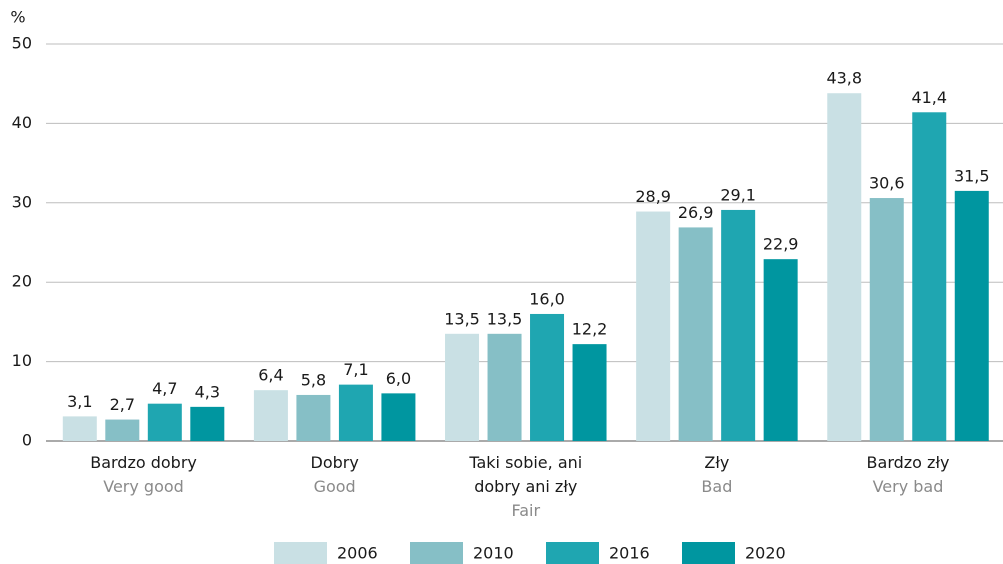 This screenshot has height=564, width=1003. Describe the element at coordinates (335, 475) in the screenshot. I see `category-label: Dobry Good` at that location.